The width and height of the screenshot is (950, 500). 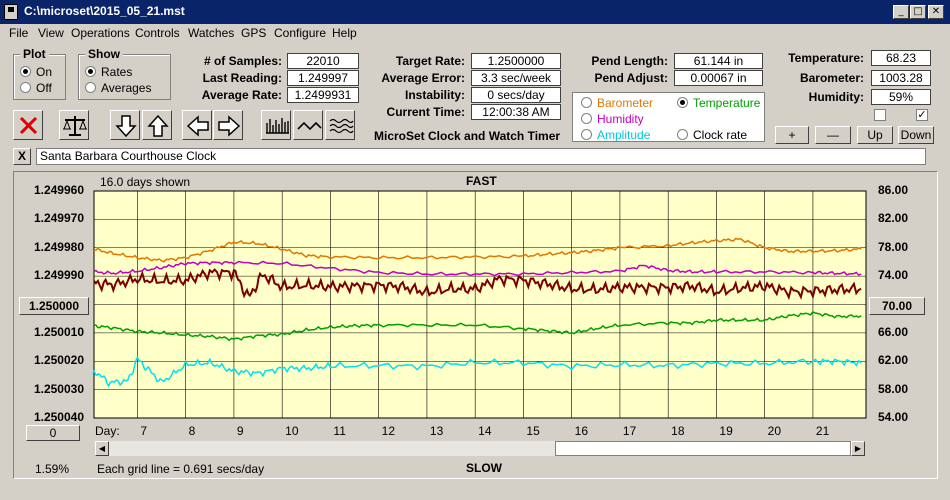 I want to click on current-time-label: Current Time:, so click(x=425, y=112).